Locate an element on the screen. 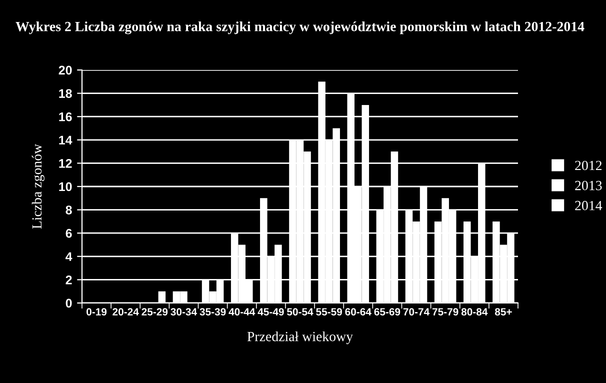 Image resolution: width=606 pixels, height=383 pixels. x-tick-label: 75-79 is located at coordinates (445, 312).